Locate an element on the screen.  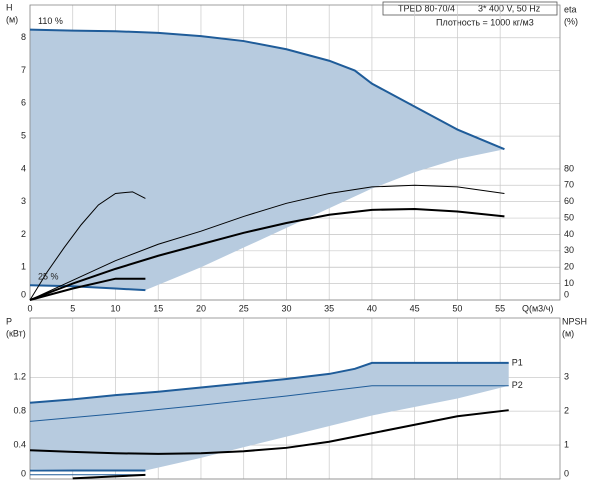
y2-tick-label: 40 is located at coordinates (569, 234).